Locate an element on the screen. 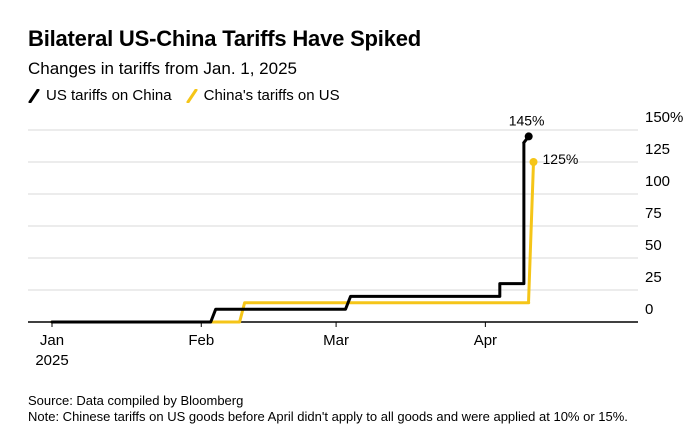  legend-item-china: China's tariffs on US is located at coordinates (263, 95).